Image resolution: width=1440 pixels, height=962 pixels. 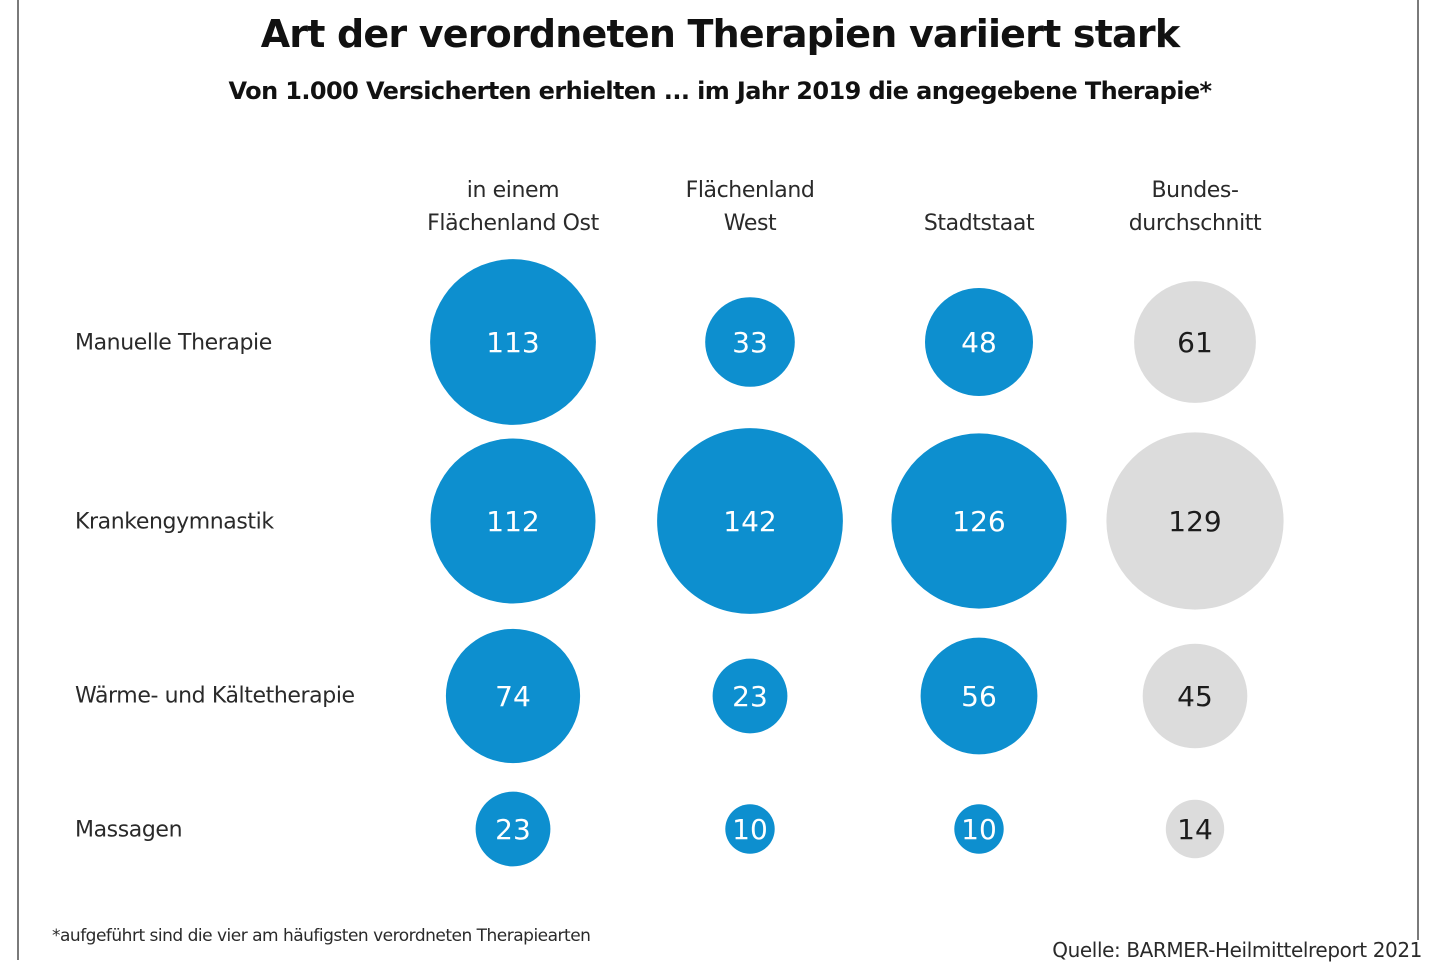 I want to click on bubble: 14, so click(x=1195, y=829).